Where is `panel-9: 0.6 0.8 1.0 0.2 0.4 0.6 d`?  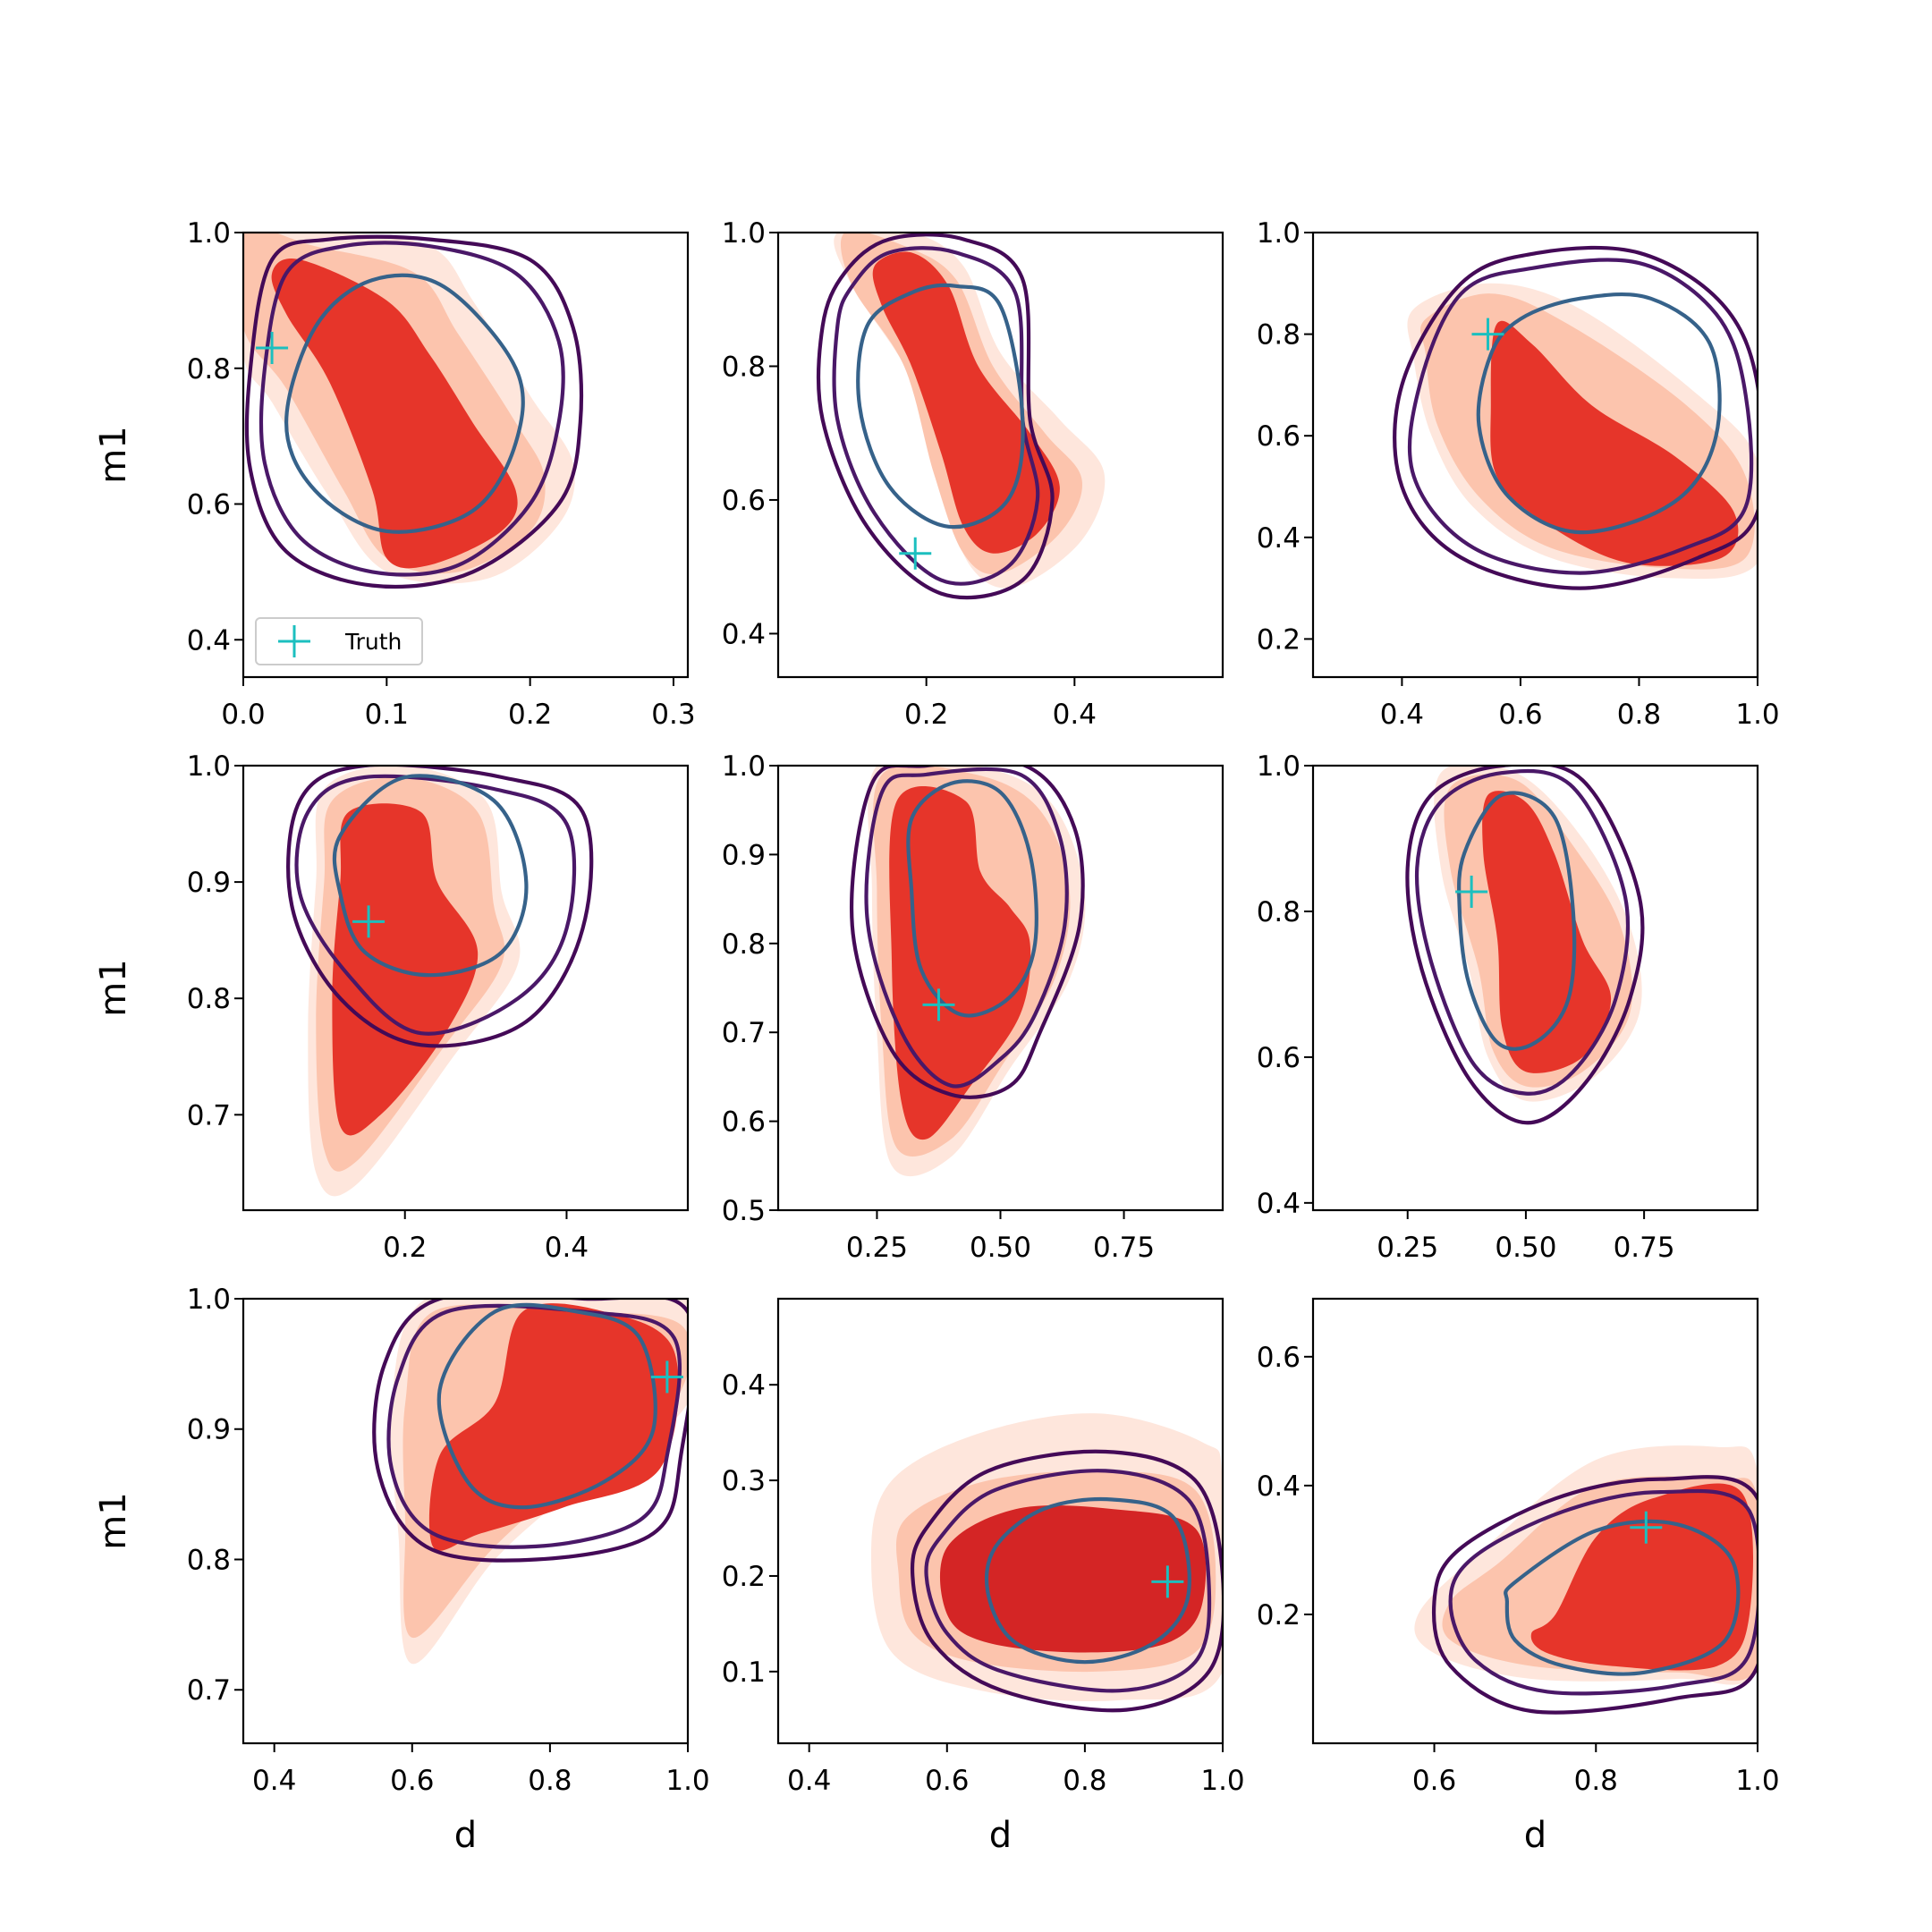 panel-9: 0.6 0.8 1.0 0.2 0.4 0.6 d is located at coordinates (1518, 1576).